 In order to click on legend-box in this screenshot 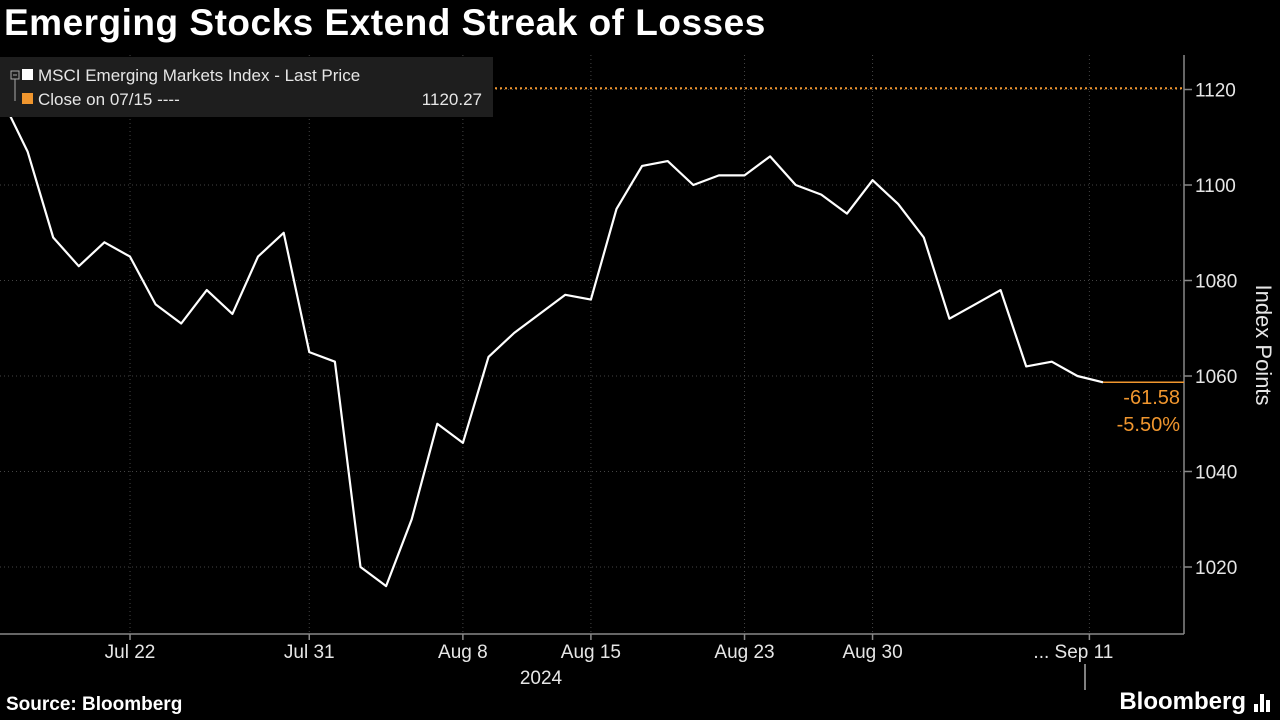, I will do `click(246, 87)`.